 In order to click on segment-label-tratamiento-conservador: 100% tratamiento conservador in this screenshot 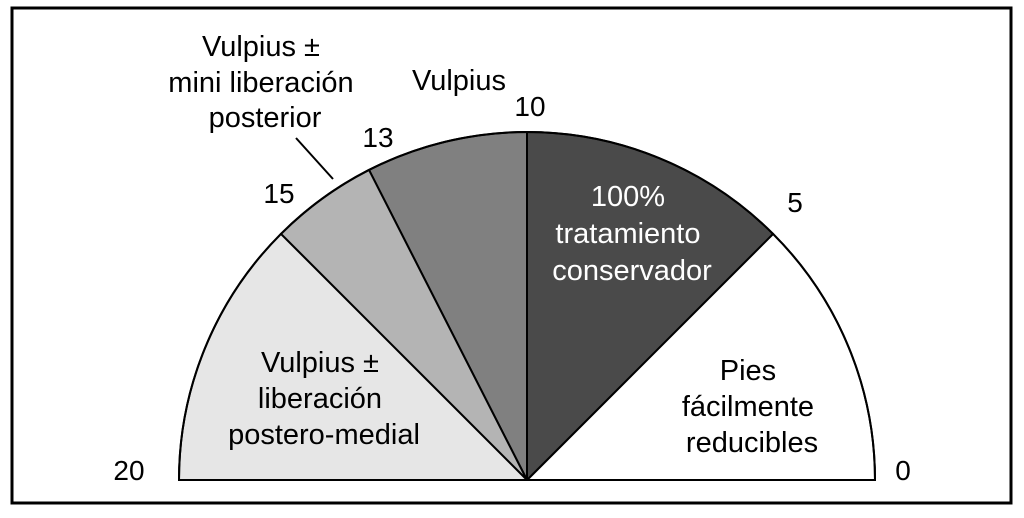, I will do `click(632, 234)`.